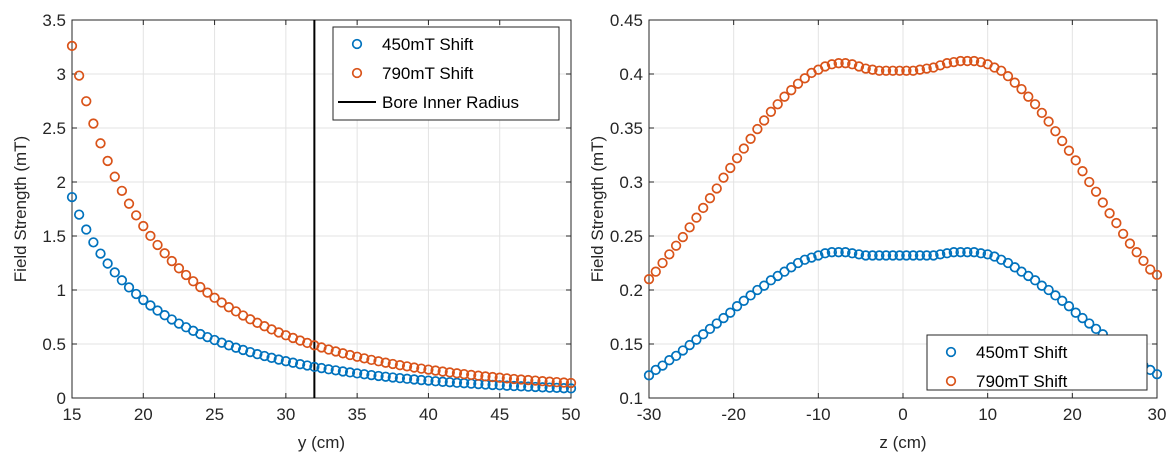 The height and width of the screenshot is (459, 1168). What do you see at coordinates (61, 182) in the screenshot?
I see `y-tick-label: 2` at bounding box center [61, 182].